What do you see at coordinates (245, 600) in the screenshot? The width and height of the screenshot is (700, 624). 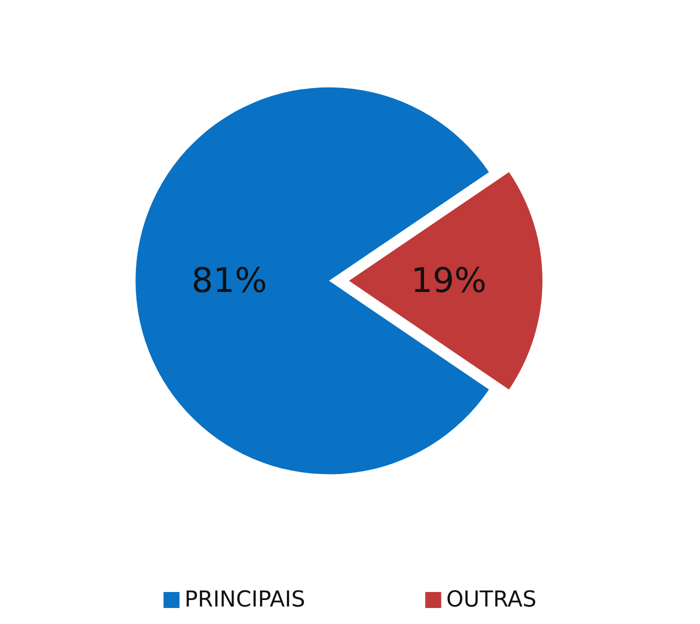 I see `legend-label: PRINCIPAIS` at bounding box center [245, 600].